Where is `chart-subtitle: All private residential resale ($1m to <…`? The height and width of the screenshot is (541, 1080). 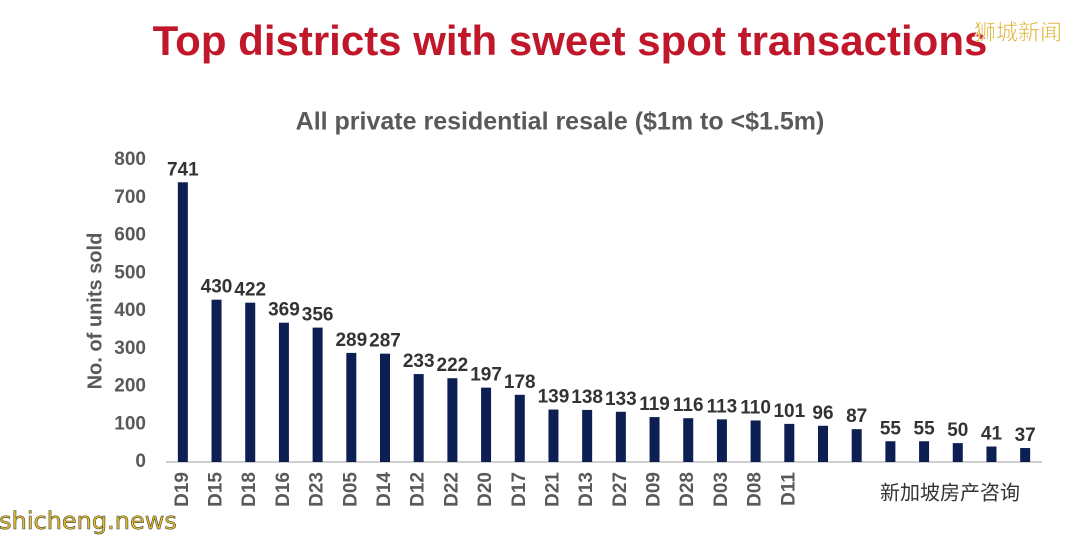
chart-subtitle: All private residential resale ($1m to <… is located at coordinates (560, 122).